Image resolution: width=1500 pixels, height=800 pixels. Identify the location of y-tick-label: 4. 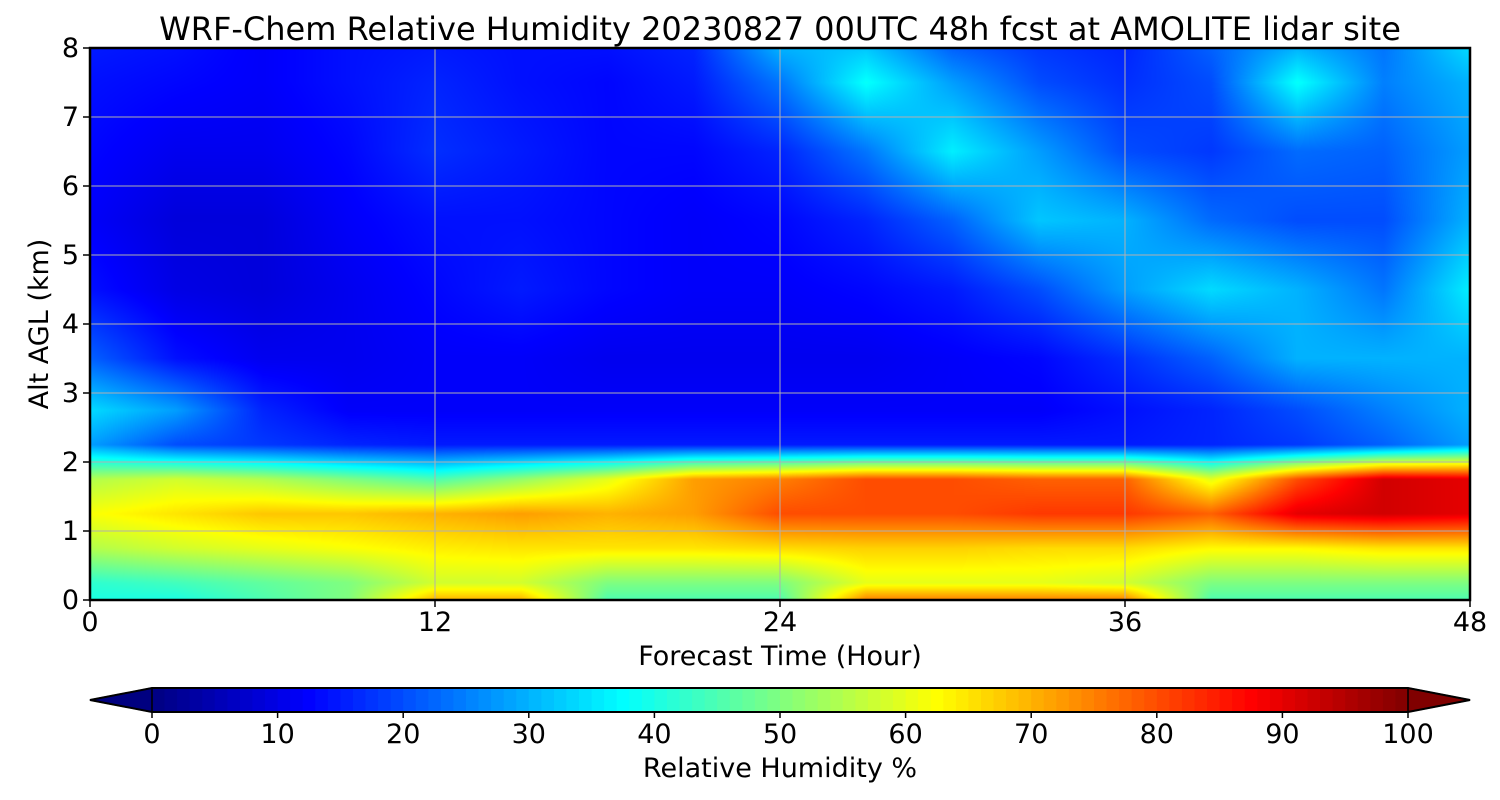
(70, 324).